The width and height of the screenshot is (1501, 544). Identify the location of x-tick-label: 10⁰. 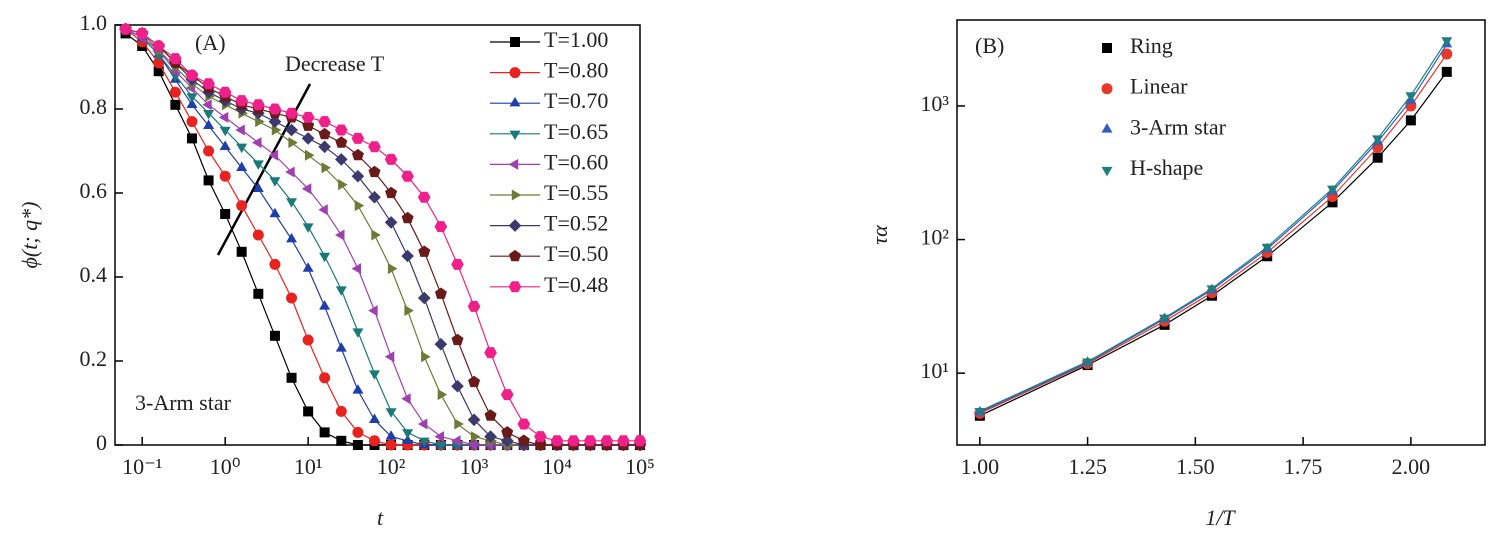
(225, 466).